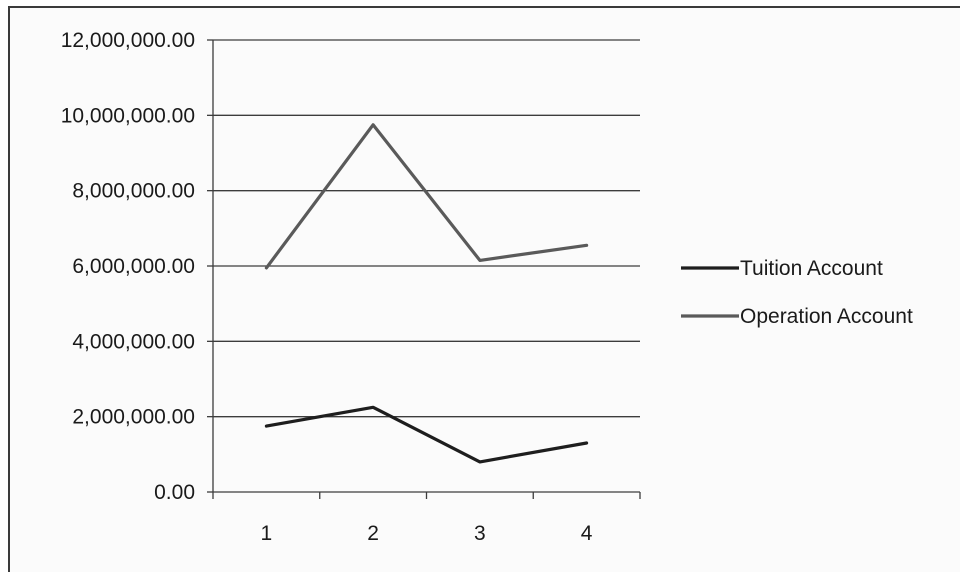 This screenshot has height=572, width=961. What do you see at coordinates (426, 196) in the screenshot?
I see `series-line-operation-account` at bounding box center [426, 196].